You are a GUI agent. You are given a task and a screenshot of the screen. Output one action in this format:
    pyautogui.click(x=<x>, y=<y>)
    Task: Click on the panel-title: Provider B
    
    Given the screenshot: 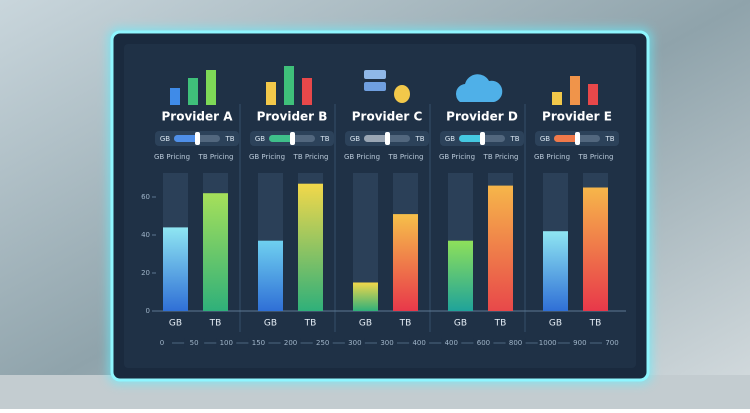 What is the action you would take?
    pyautogui.click(x=292, y=117)
    